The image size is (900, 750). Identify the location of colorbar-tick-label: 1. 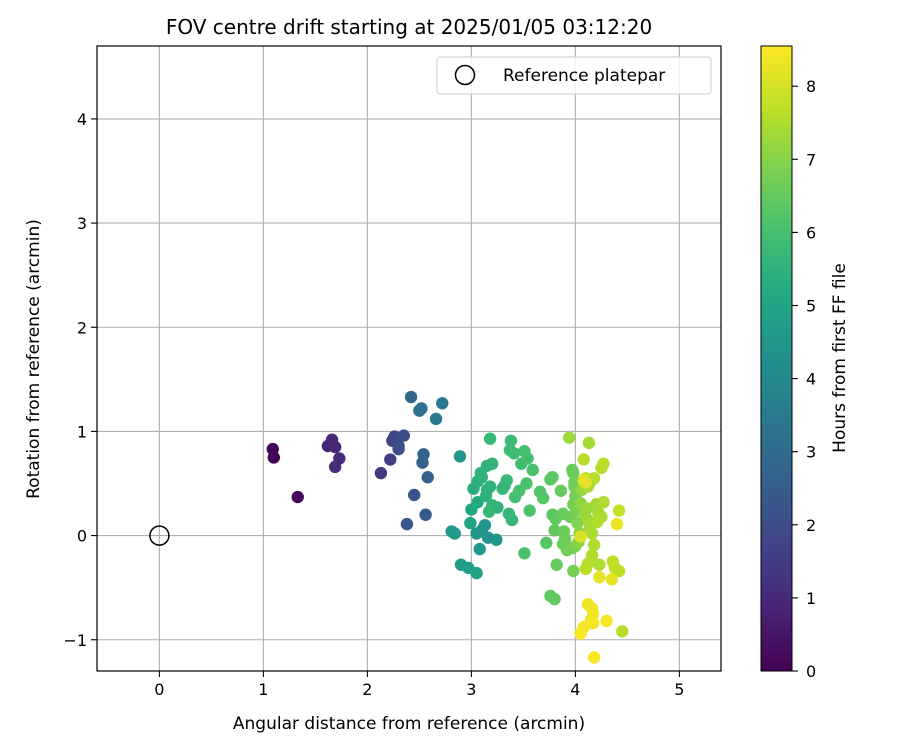
(811, 598).